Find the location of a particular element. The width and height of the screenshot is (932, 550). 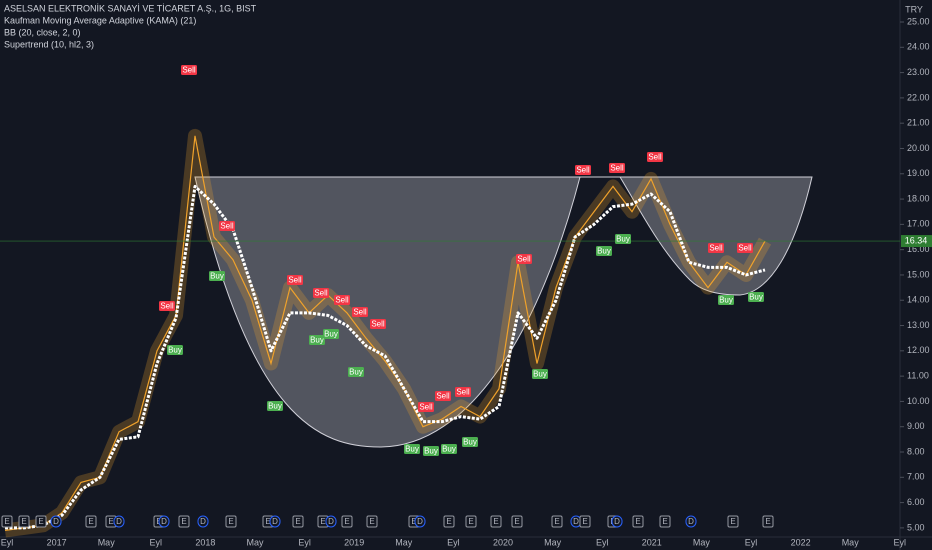

y-tick-label: 21.00 is located at coordinates (918, 123).